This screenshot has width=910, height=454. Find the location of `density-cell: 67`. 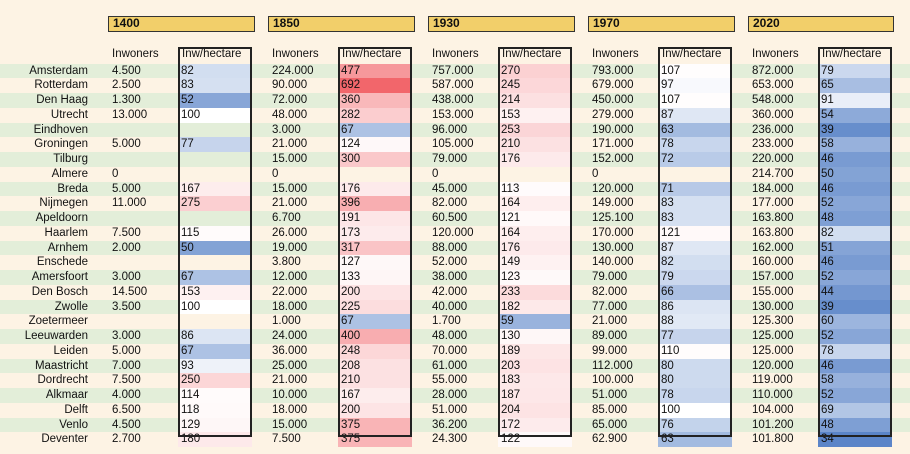

density-cell: 67 is located at coordinates (215, 351).